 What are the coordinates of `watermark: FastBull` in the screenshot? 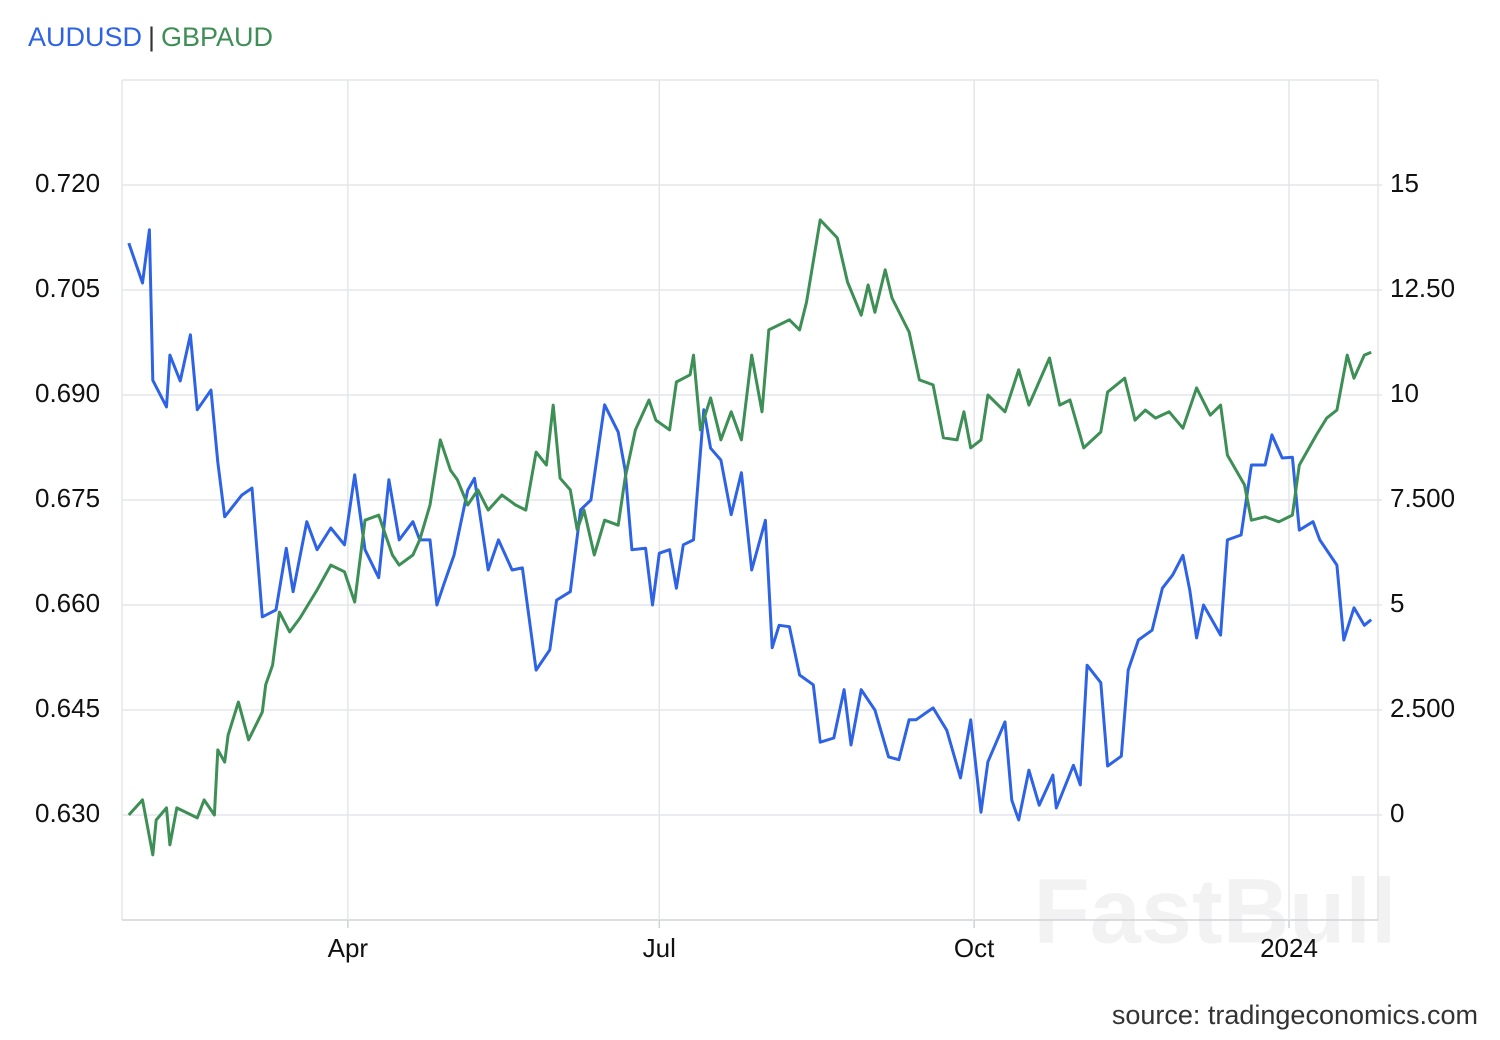 It's located at (1215, 911).